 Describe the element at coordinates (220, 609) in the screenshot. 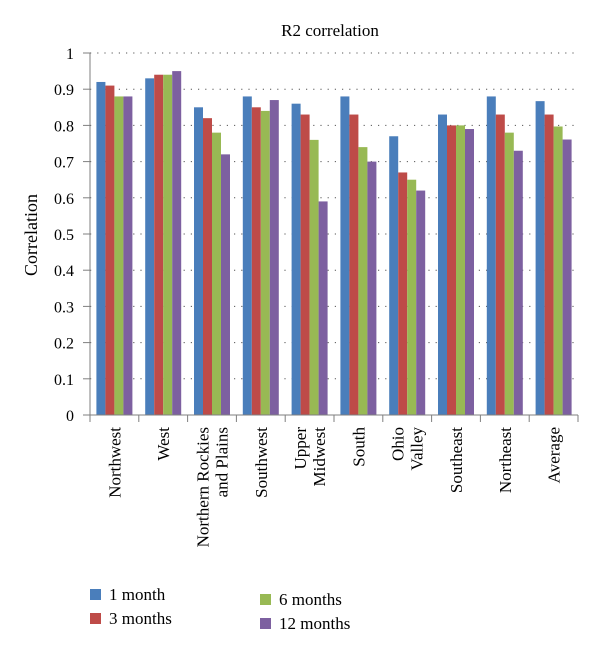

I see `legend: 1 month 3 months 6 months 12 months` at that location.